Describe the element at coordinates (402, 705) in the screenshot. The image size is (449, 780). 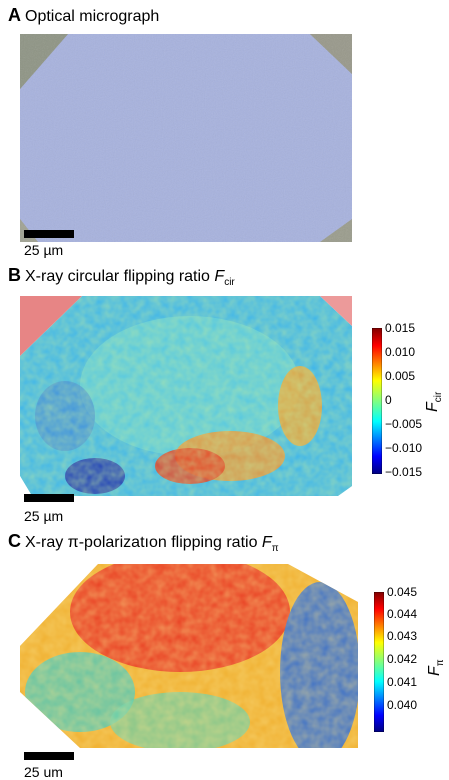
I see `panel-c-colorbar-tick: 0.040` at that location.